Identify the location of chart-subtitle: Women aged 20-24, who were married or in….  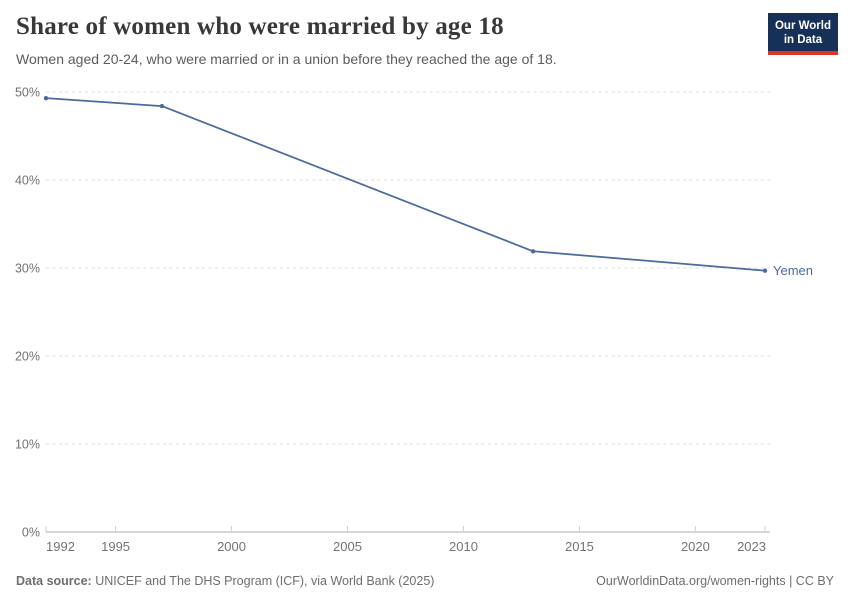
(286, 59).